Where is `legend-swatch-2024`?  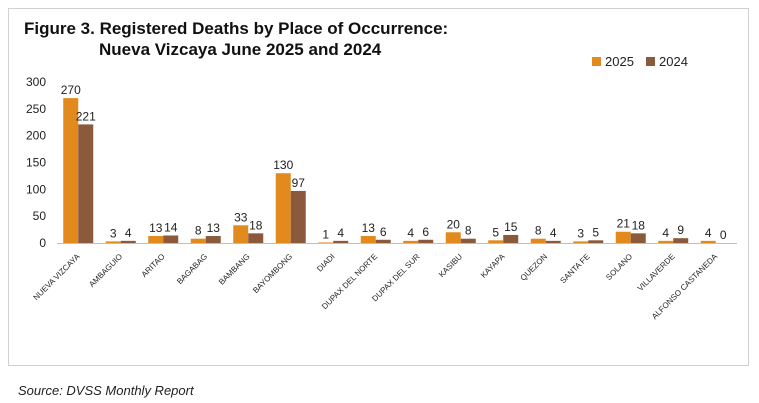
legend-swatch-2024 is located at coordinates (650, 61).